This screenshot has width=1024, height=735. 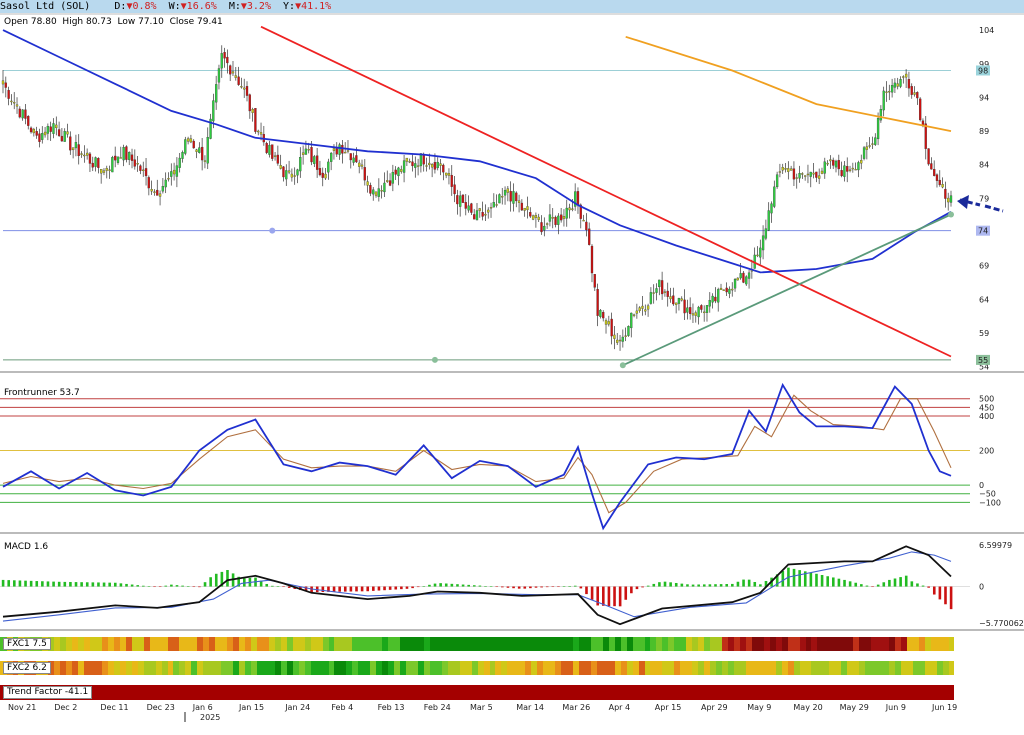 What do you see at coordinates (807, 707) in the screenshot?
I see `x-tick-label: May 20` at bounding box center [807, 707].